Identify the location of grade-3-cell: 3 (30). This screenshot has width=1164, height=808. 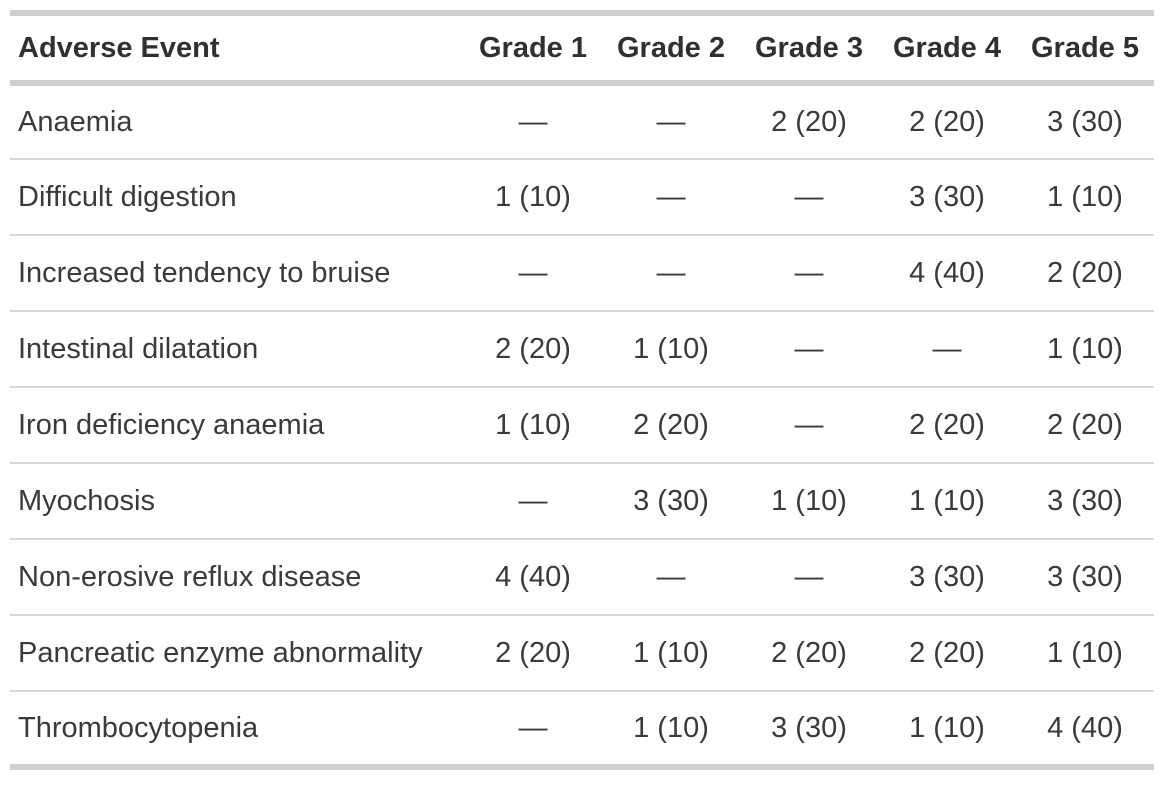
(809, 728).